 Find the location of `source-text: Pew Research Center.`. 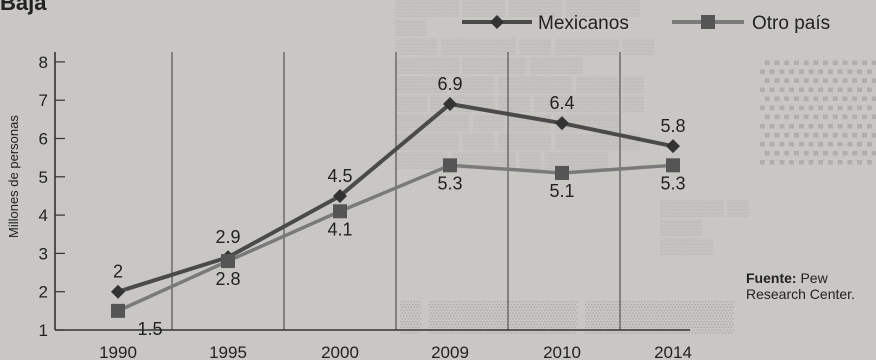

source-text: Pew Research Center. is located at coordinates (800, 286).